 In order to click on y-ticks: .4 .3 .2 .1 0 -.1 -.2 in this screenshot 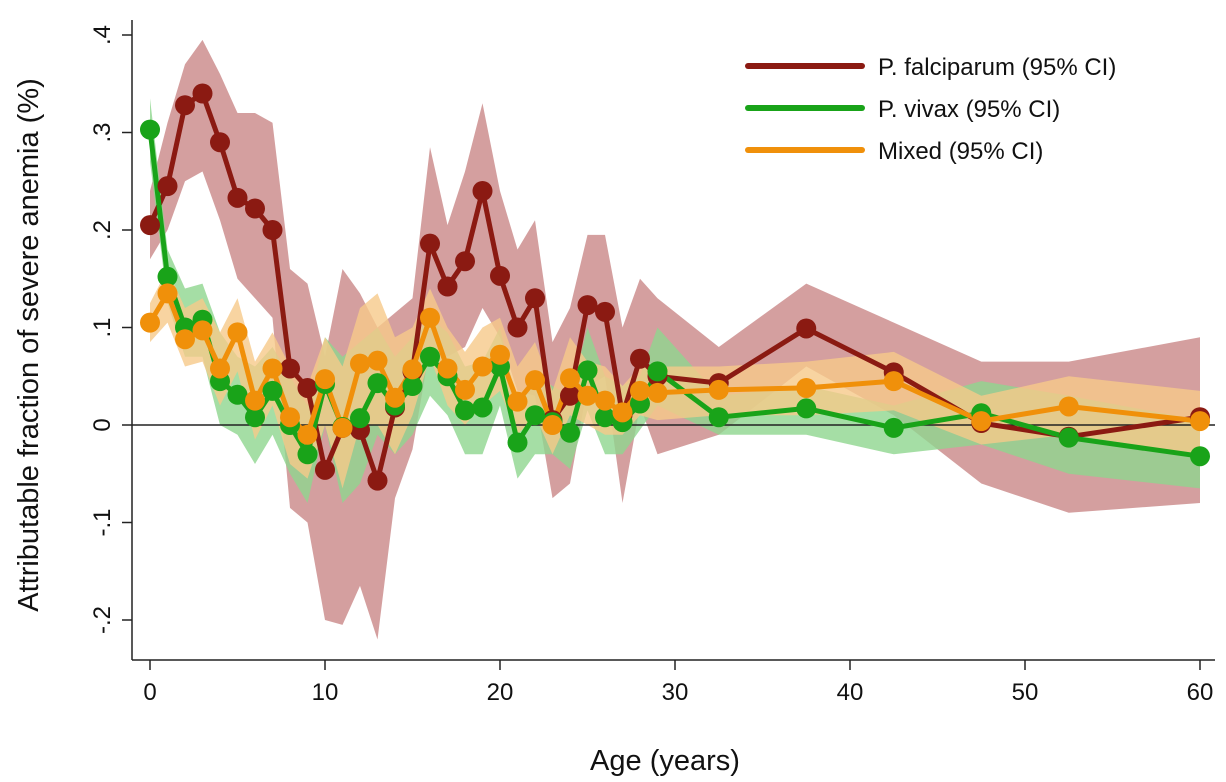, I will do `click(110, 329)`.